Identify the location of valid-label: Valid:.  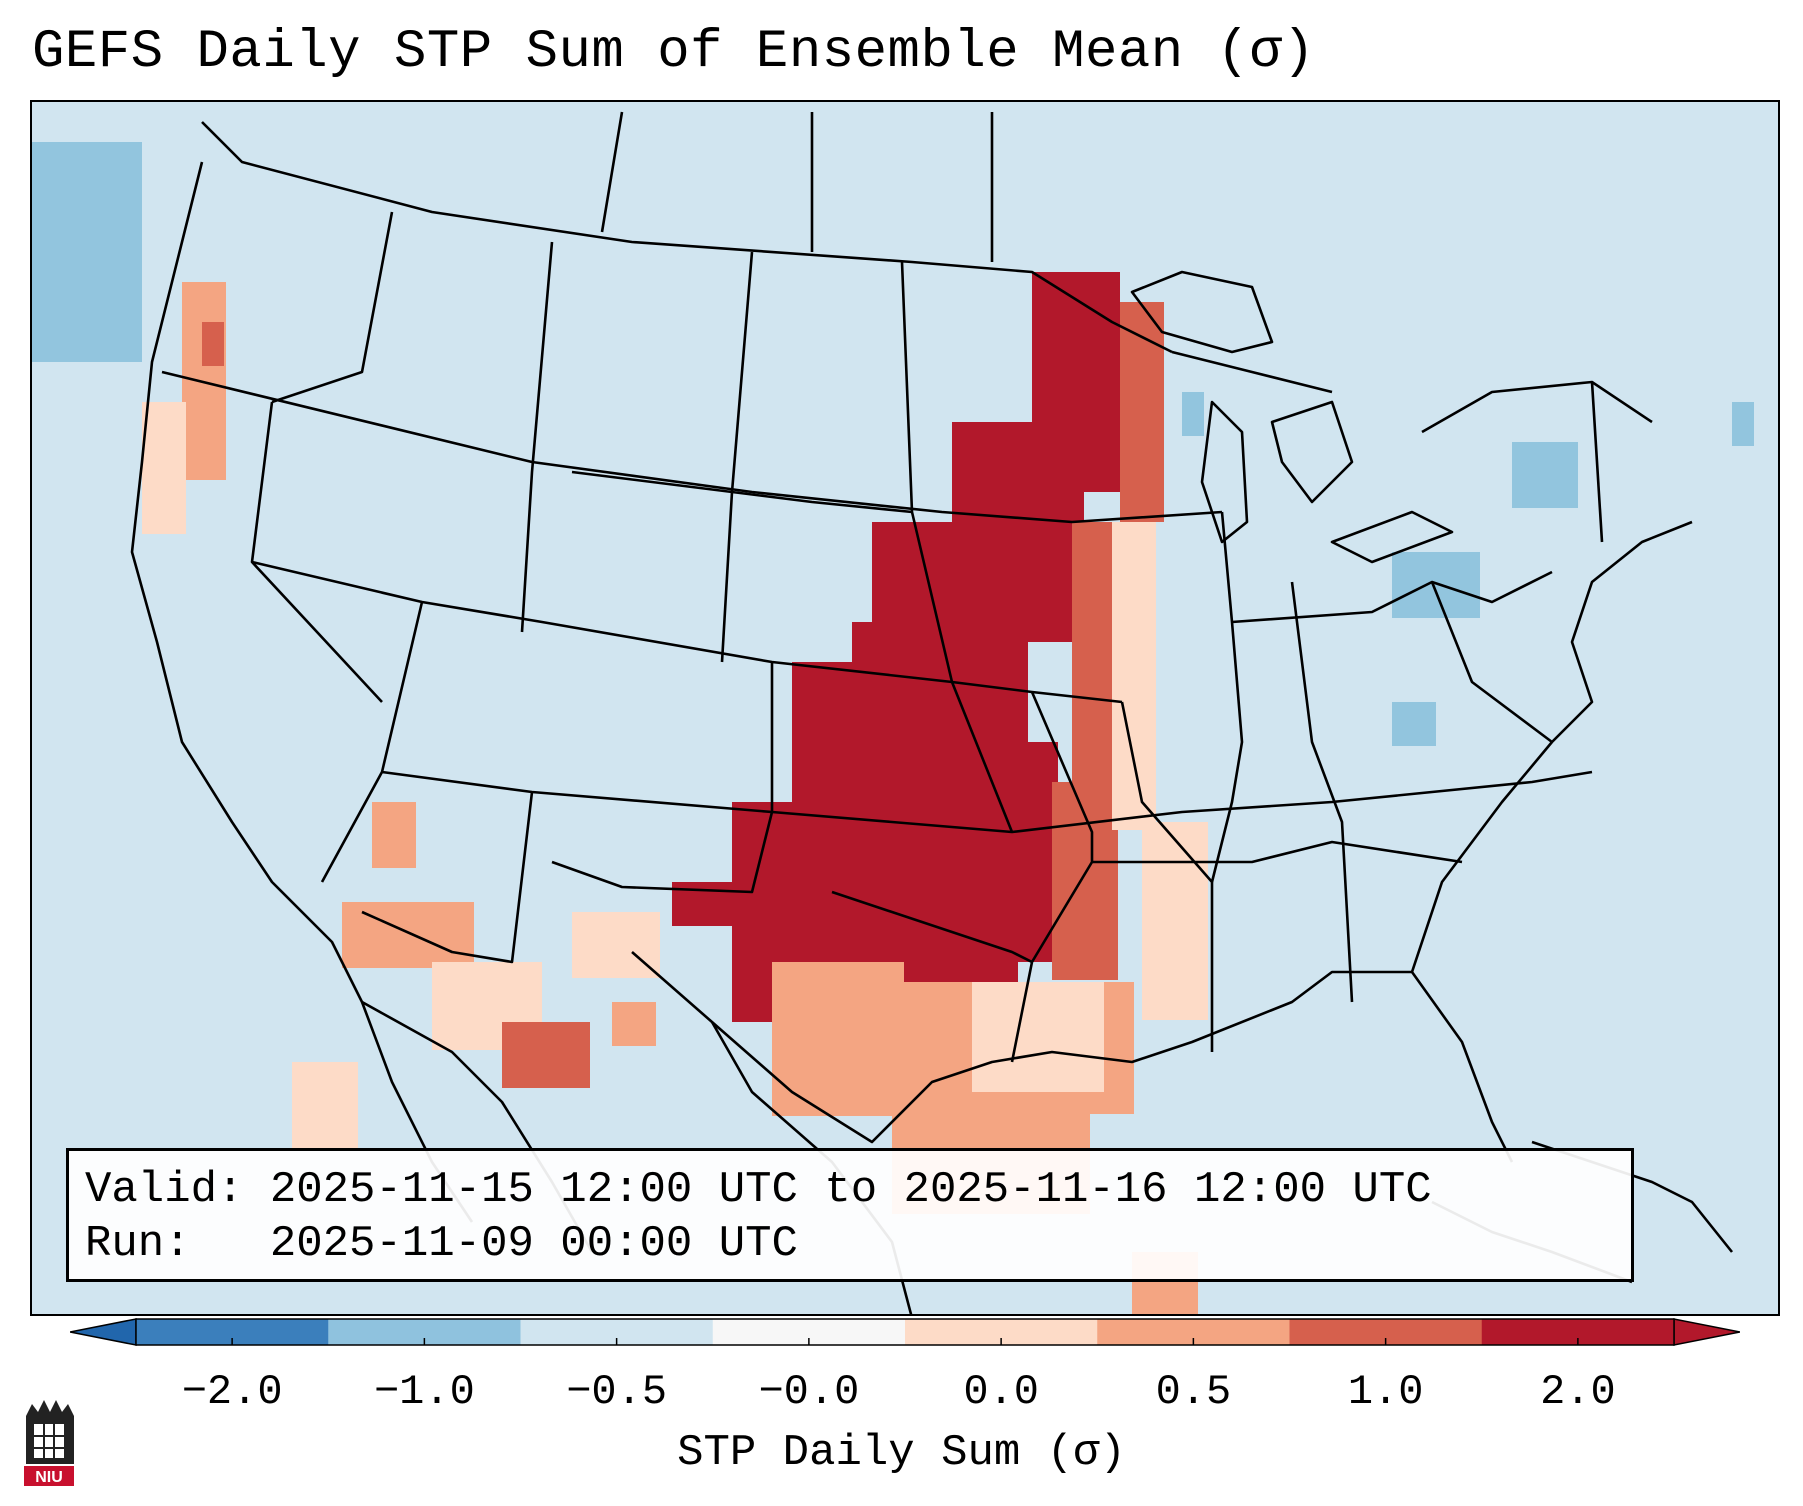
(164, 1190).